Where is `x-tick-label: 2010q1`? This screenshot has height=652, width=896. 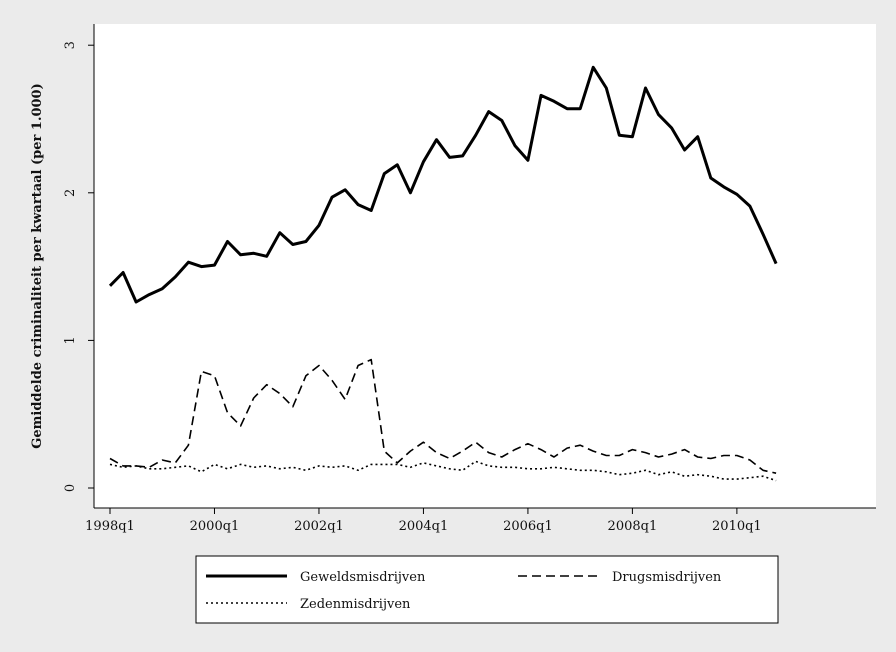 x-tick-label: 2010q1 is located at coordinates (737, 526).